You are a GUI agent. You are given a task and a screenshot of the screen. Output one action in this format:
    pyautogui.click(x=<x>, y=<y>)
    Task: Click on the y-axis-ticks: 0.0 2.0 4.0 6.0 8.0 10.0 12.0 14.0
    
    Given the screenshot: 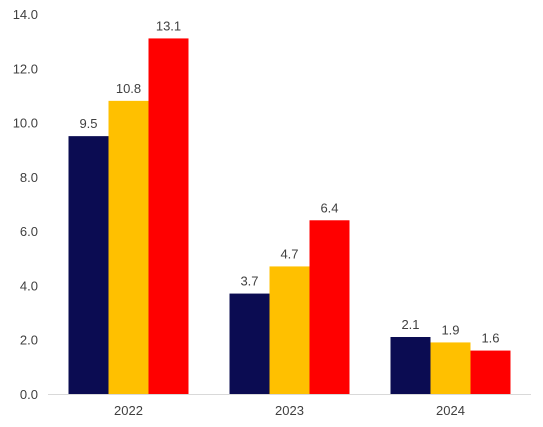 What is the action you would take?
    pyautogui.click(x=25, y=204)
    